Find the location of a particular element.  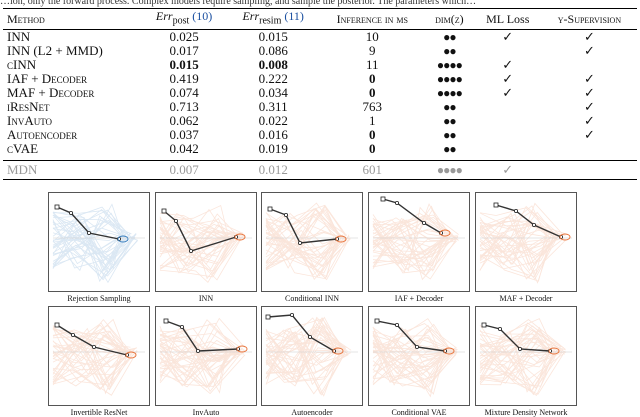

cell-inference: 1 is located at coordinates (372, 120).